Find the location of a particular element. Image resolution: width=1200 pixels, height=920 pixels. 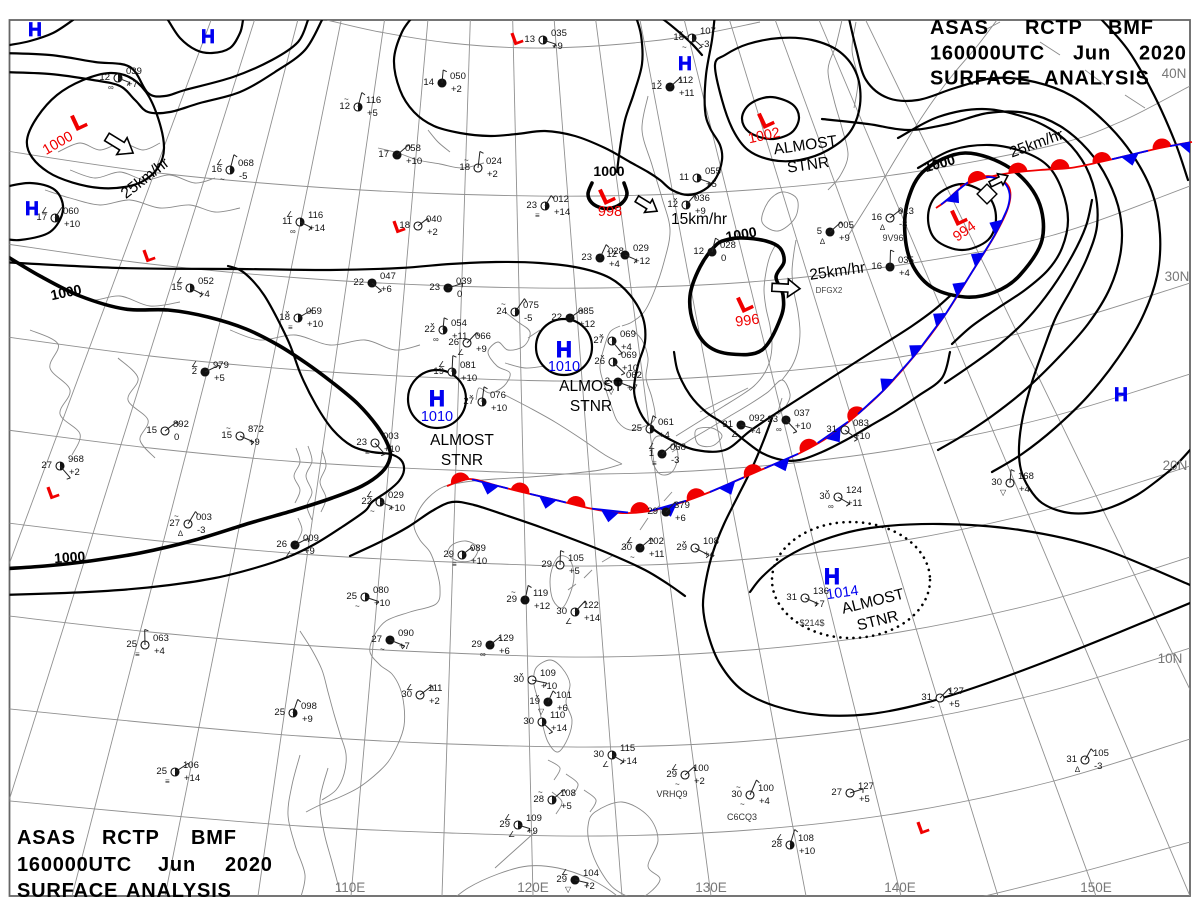

svg-text: 037 is located at coordinates (802, 413).